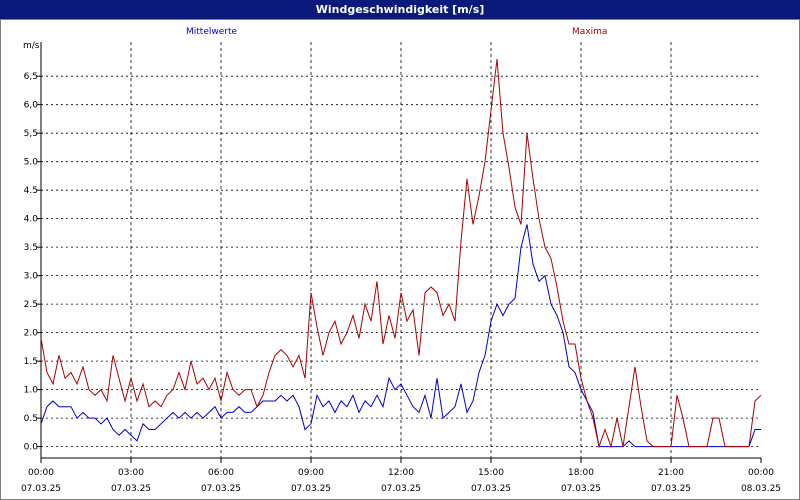  I want to click on legend-item-mittelwerte: Mittelwerte, so click(211, 32).